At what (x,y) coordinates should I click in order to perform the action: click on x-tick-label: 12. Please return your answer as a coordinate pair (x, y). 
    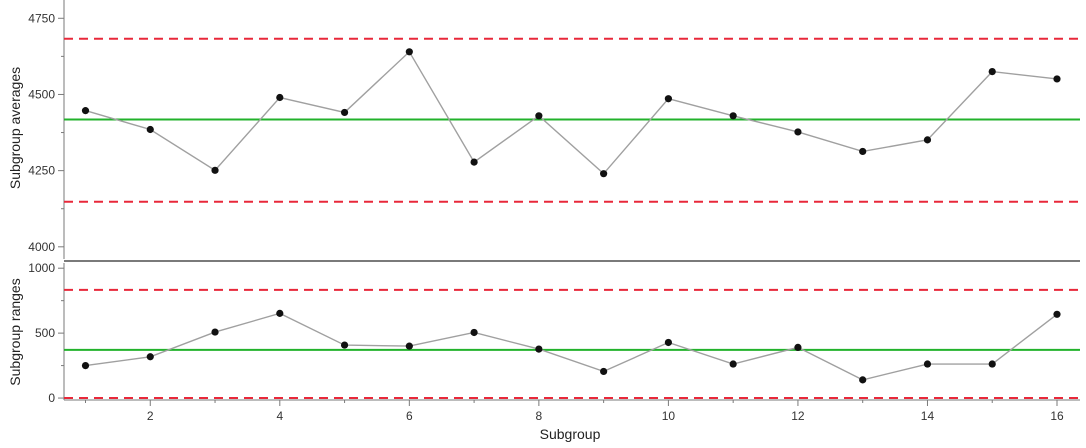
    Looking at the image, I should click on (798, 416).